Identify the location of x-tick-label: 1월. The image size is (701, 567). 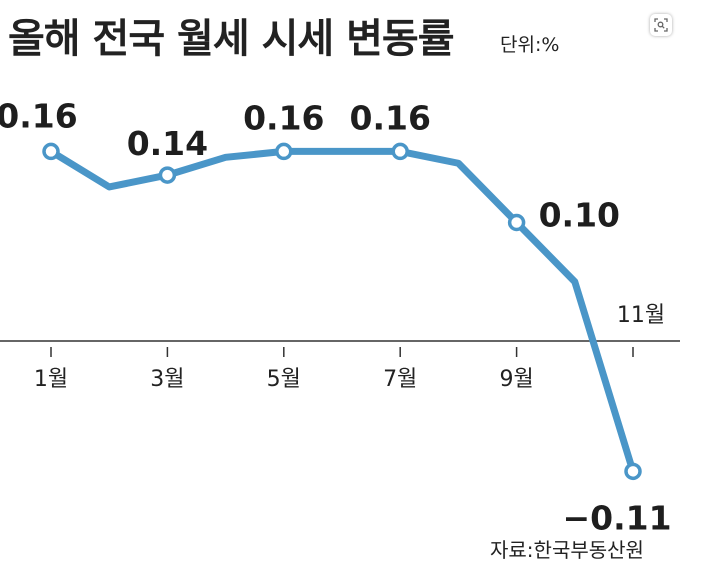
(51, 379).